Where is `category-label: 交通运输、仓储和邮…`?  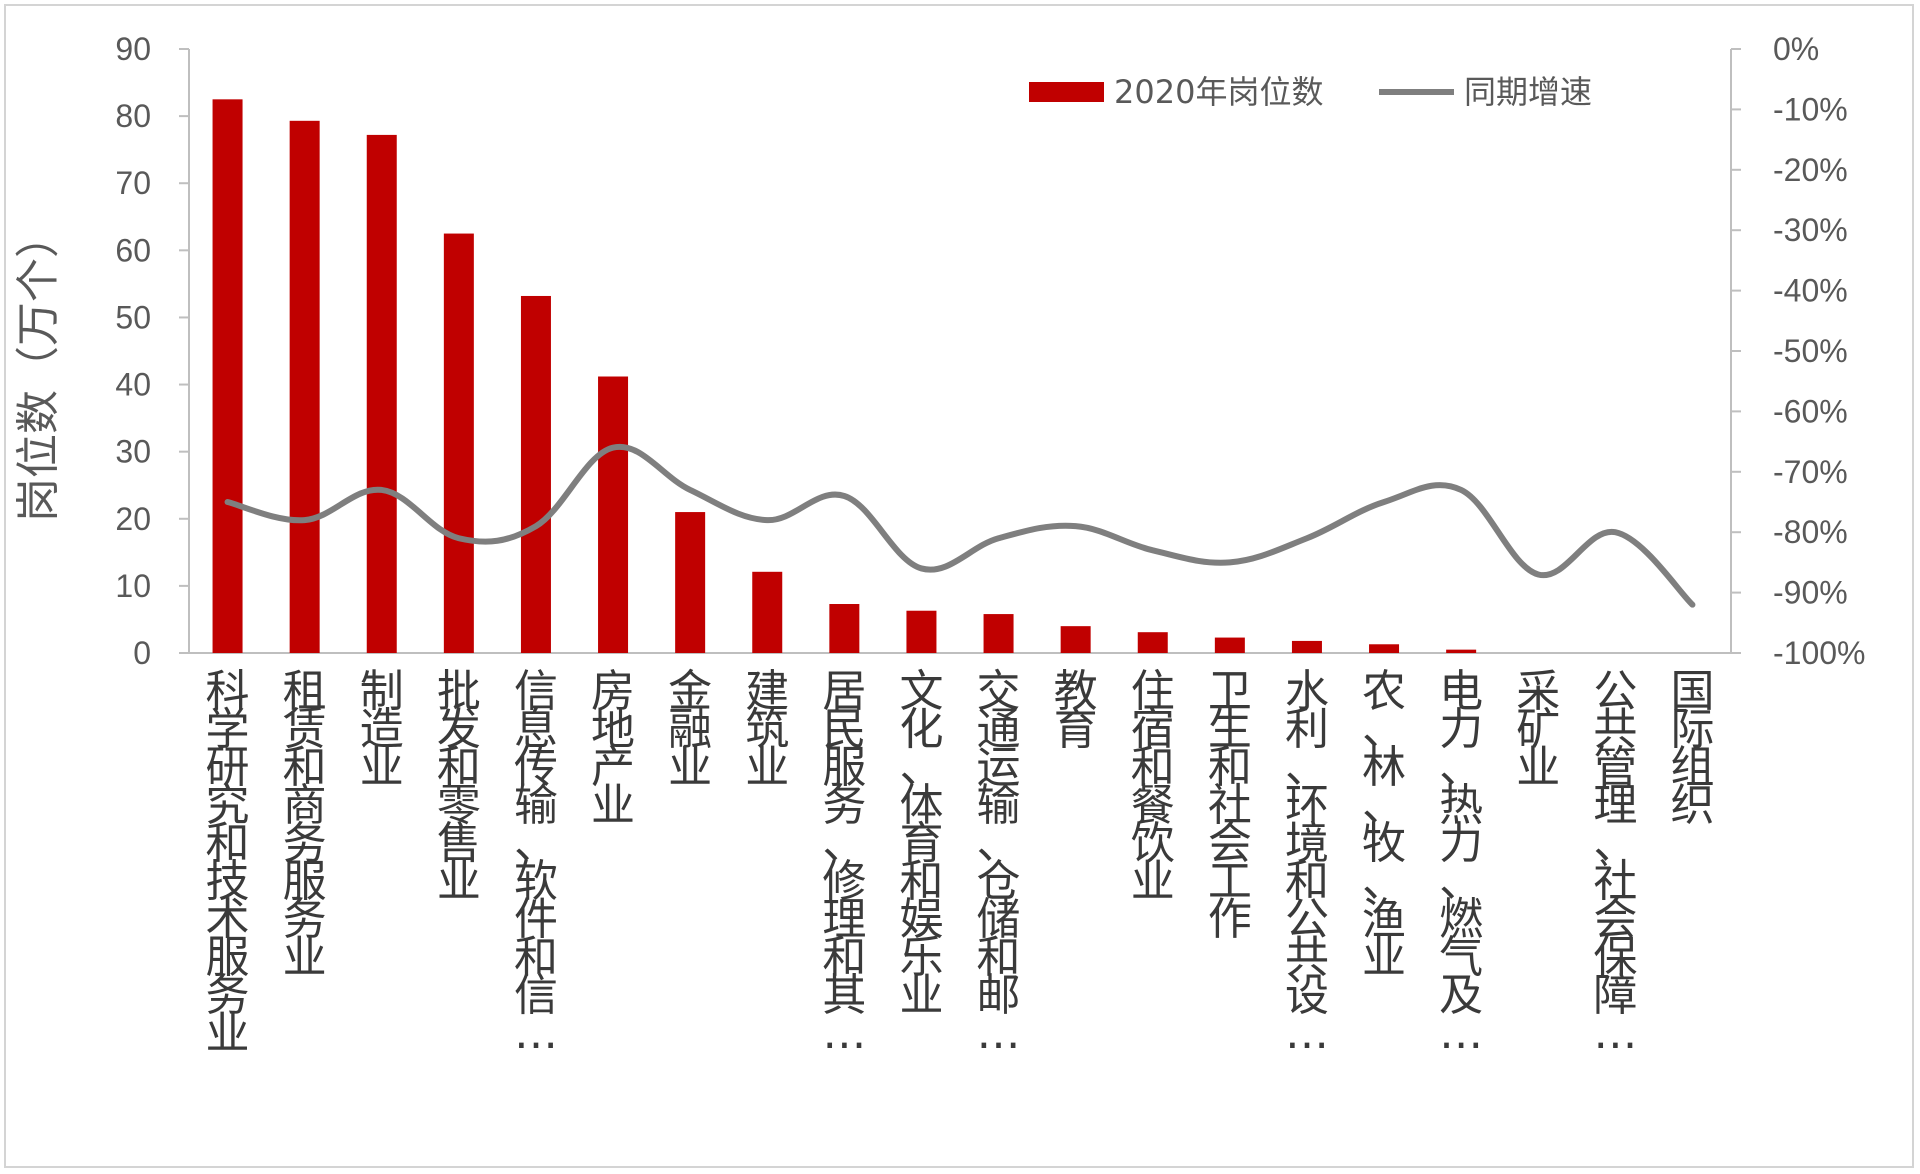 category-label: 交通运输、仓储和邮… is located at coordinates (999, 862).